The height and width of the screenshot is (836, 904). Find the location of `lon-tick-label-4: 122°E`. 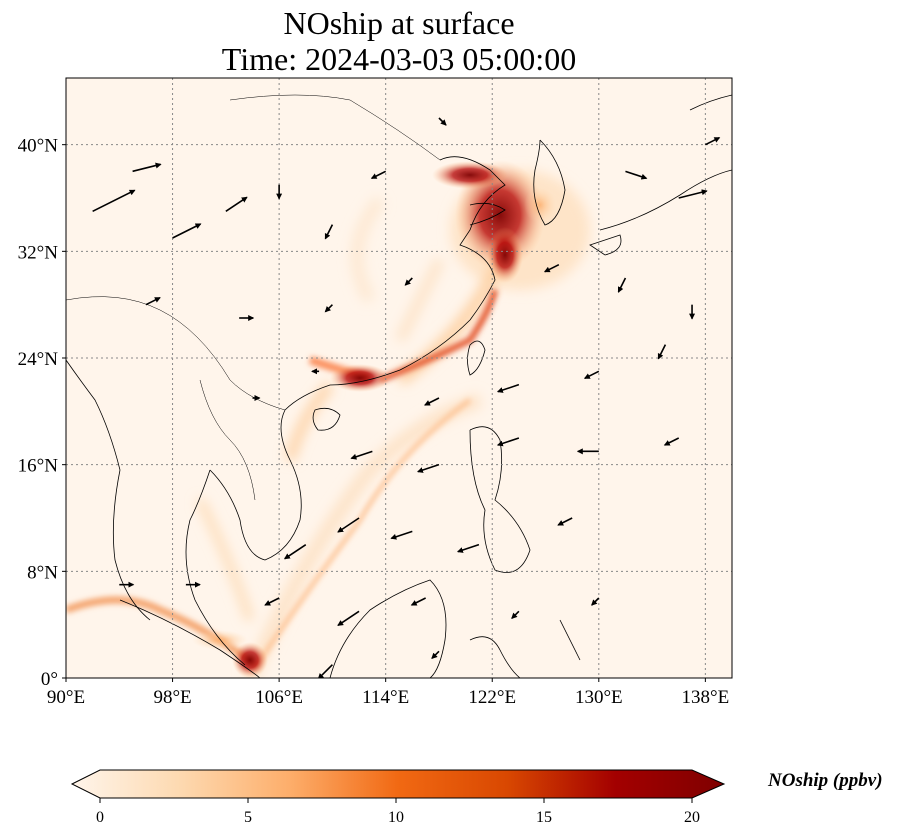

lon-tick-label-4: 122°E is located at coordinates (492, 697).